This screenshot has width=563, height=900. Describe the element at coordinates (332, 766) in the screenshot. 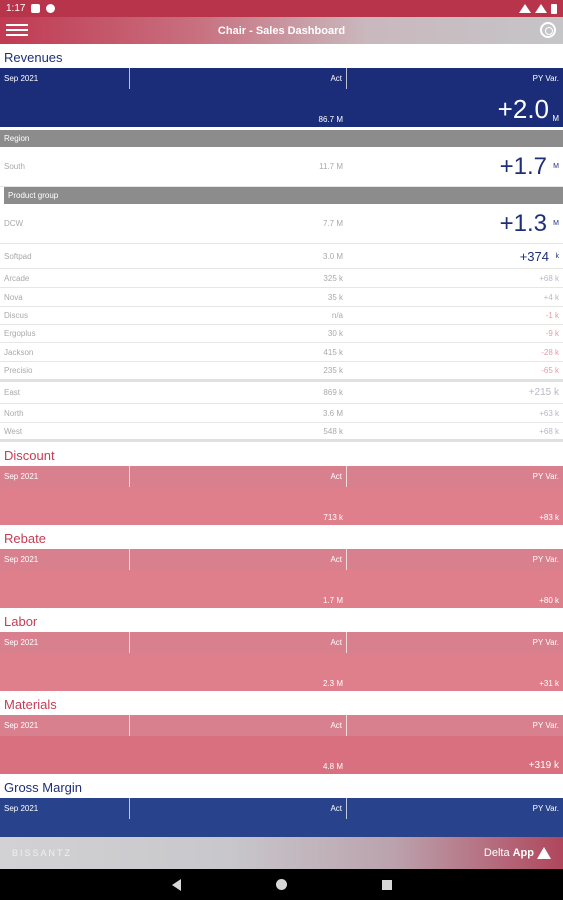

I see `materials-act-value: 4.8 M` at that location.